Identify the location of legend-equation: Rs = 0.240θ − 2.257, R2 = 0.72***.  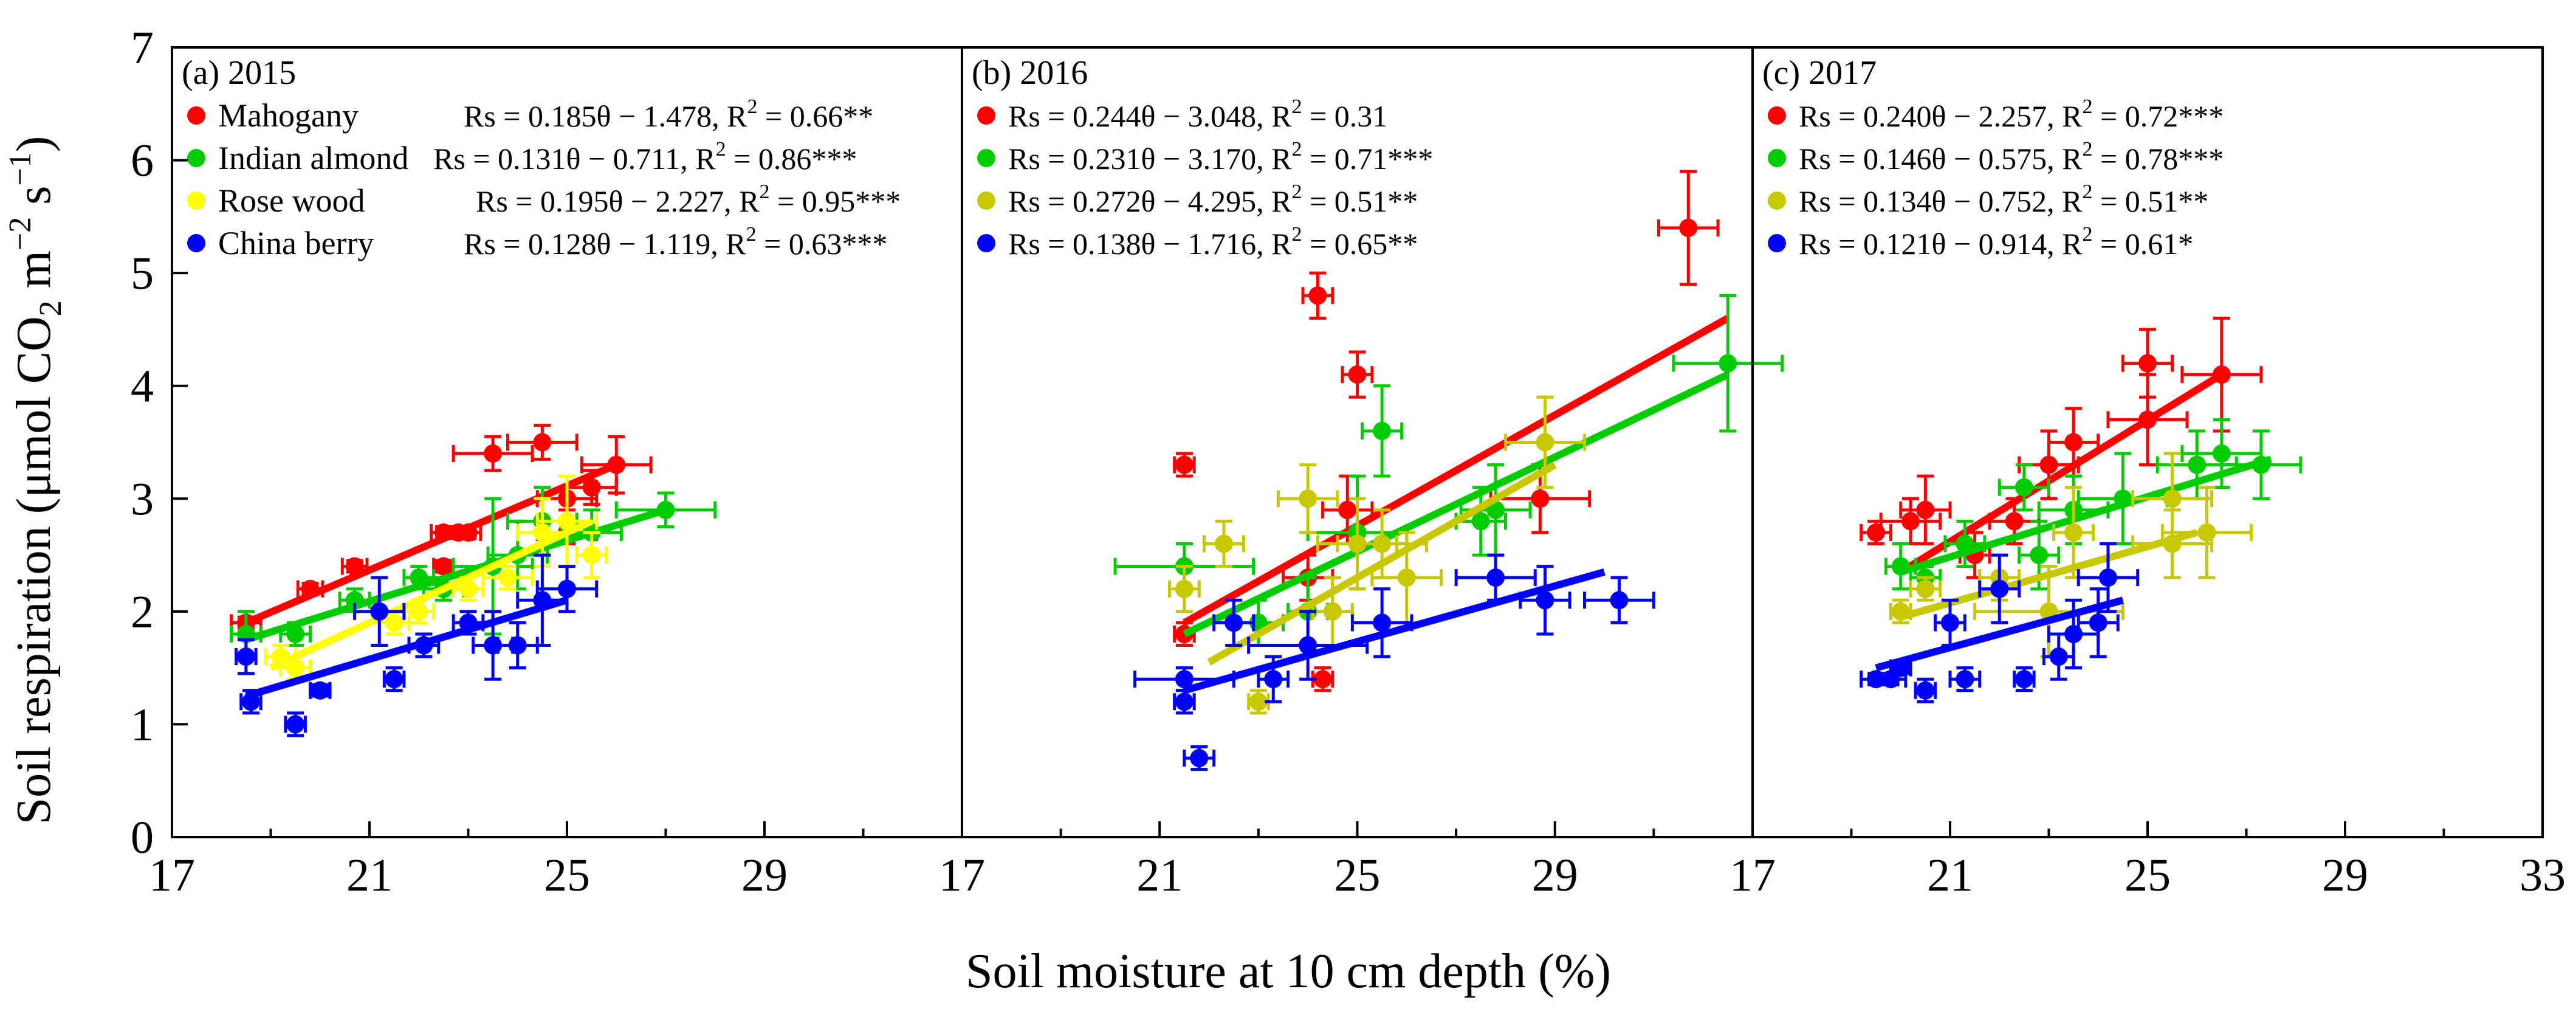
(2011, 114).